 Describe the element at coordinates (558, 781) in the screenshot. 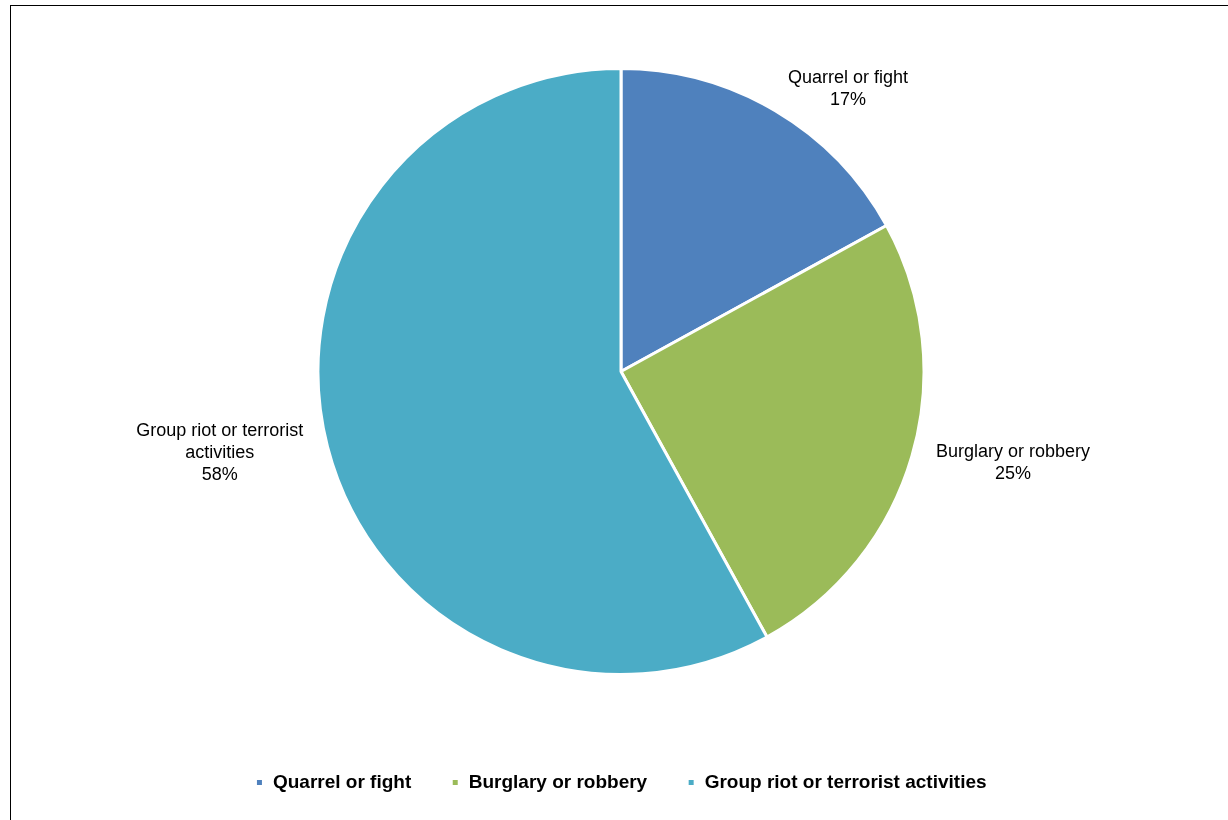

I see `legend-label: Burglary or robbery` at that location.